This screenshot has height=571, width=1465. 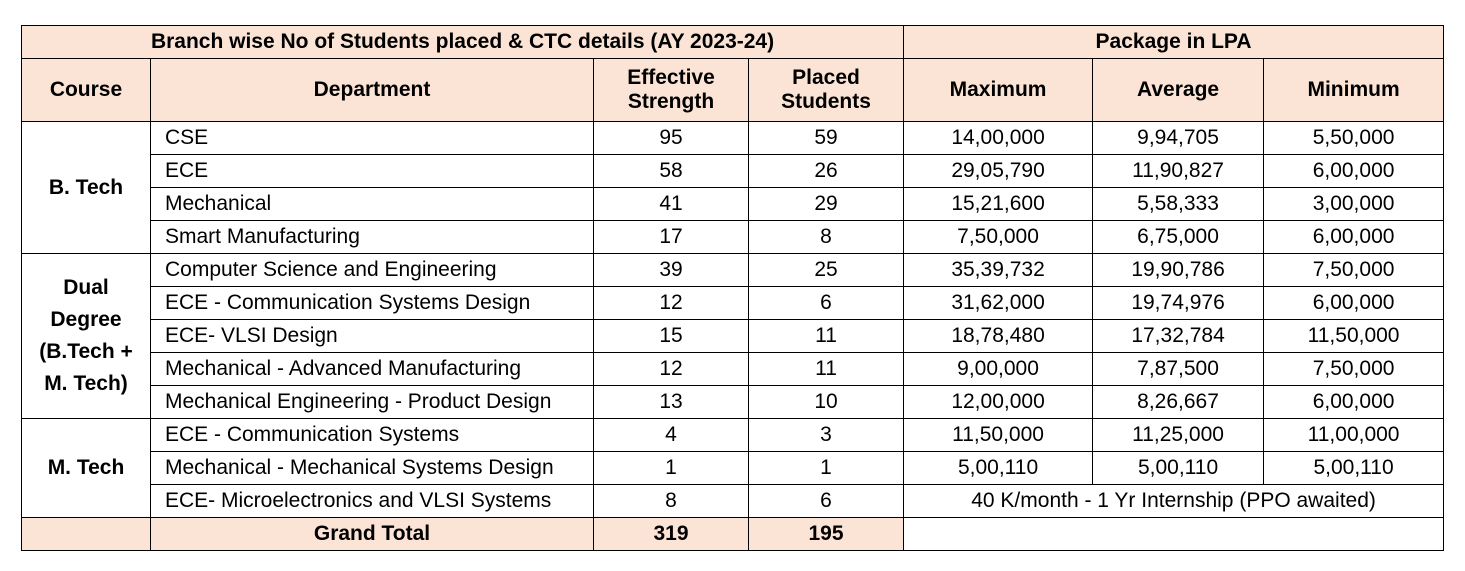 I want to click on grand-total-row: Grand Total 319 195, so click(x=733, y=534).